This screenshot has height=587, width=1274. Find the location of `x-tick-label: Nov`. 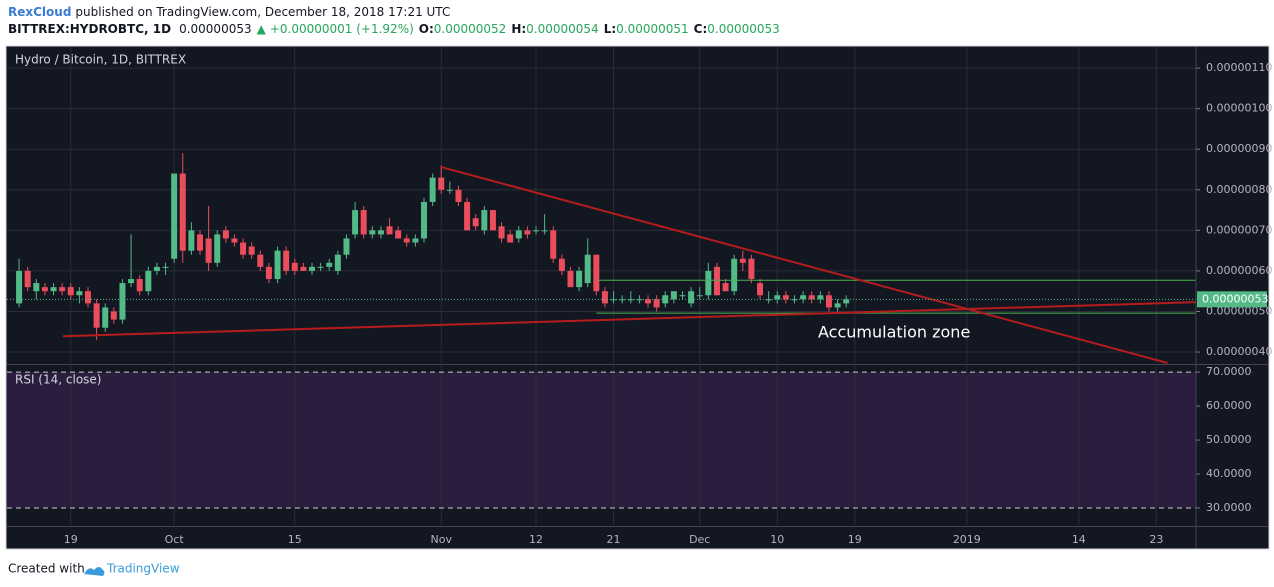

x-tick-label: Nov is located at coordinates (442, 539).